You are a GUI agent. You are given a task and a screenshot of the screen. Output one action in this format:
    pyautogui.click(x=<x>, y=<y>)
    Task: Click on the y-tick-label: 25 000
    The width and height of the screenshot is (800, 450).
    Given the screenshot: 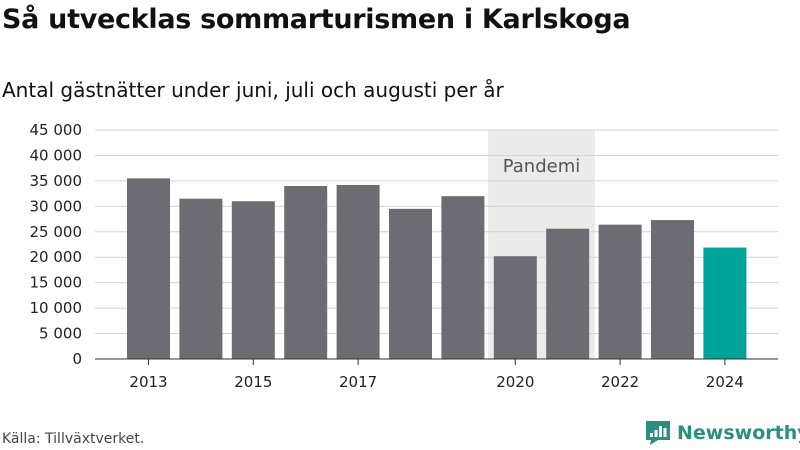 What is the action you would take?
    pyautogui.click(x=56, y=232)
    